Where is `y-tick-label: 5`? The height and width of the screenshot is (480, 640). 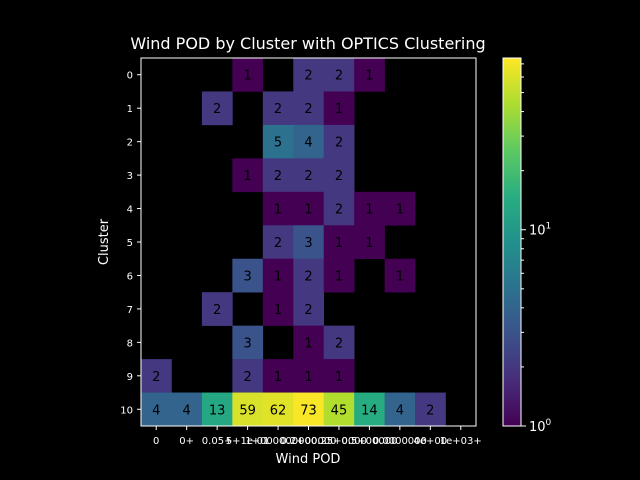
y-tick-label: 5 is located at coordinates (130, 243).